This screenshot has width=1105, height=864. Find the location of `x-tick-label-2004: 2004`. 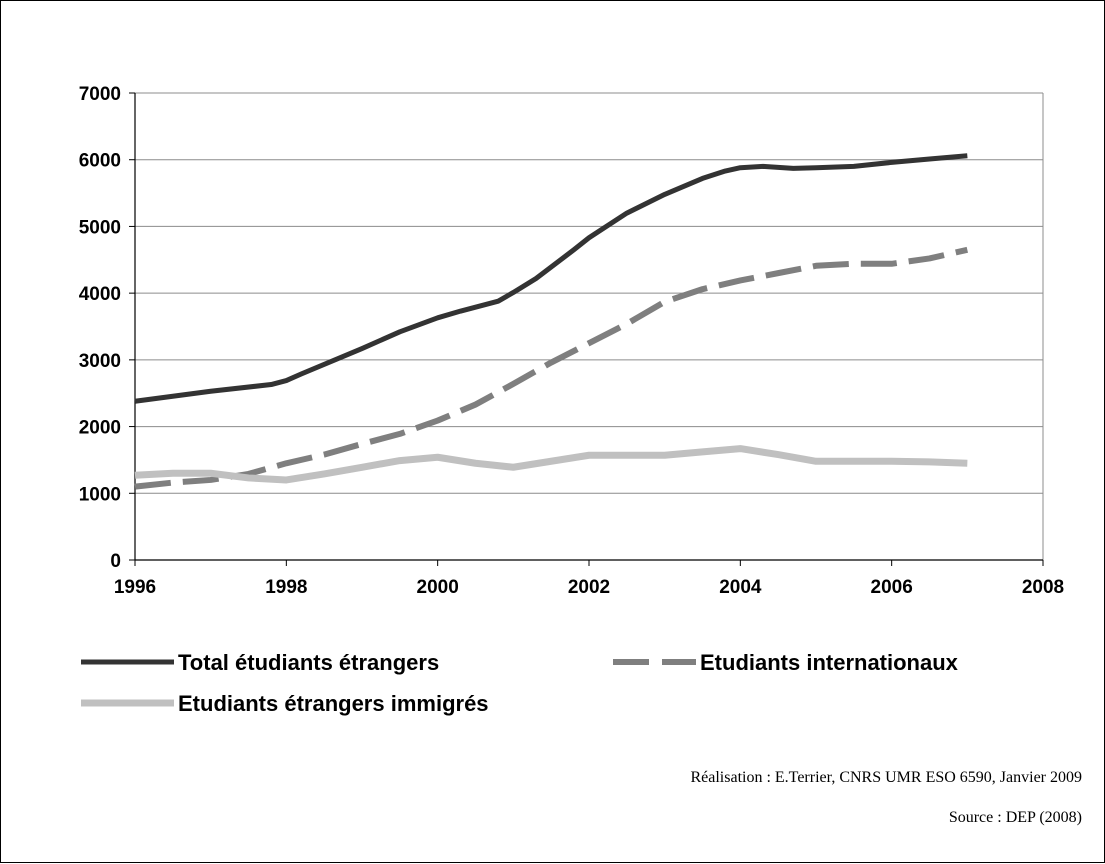

x-tick-label-2004: 2004 is located at coordinates (740, 587).